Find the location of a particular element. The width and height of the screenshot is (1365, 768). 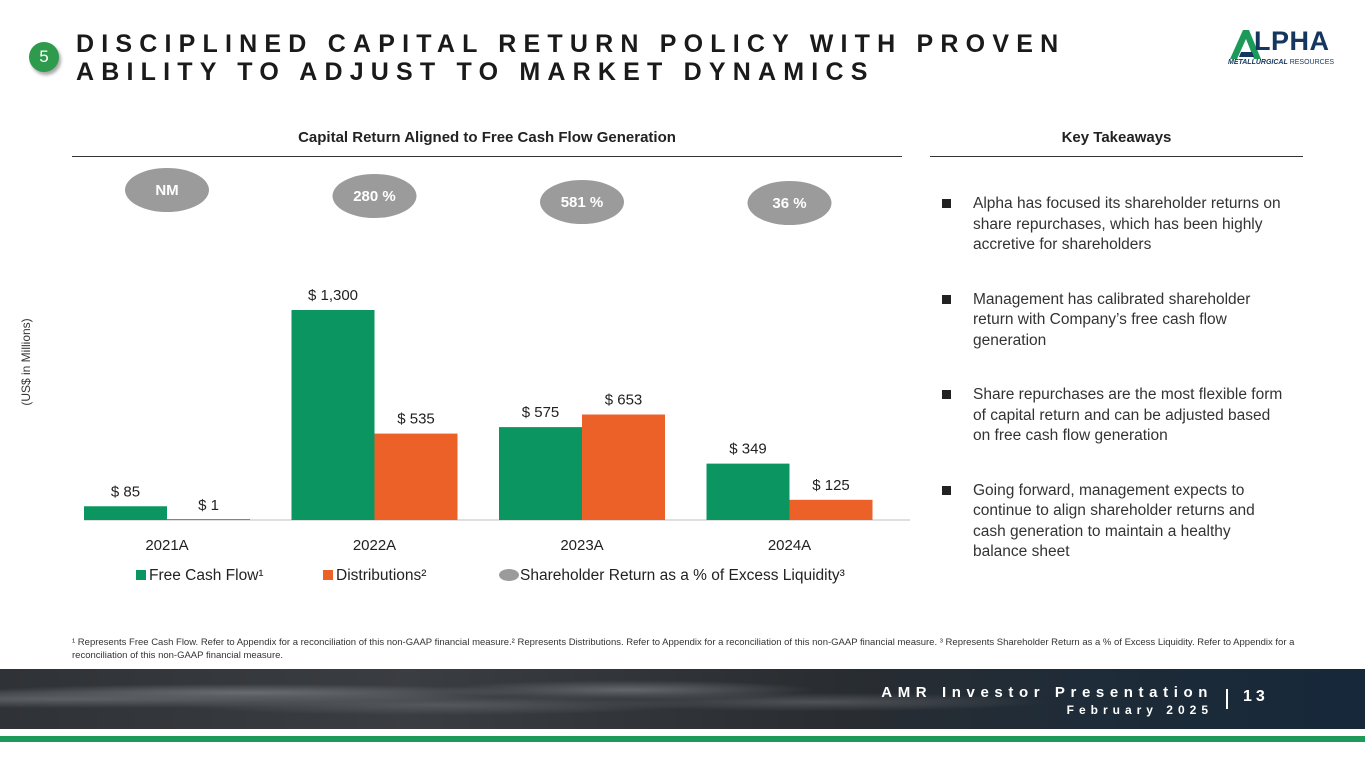

shareholder-return-label: NM is located at coordinates (166, 190).